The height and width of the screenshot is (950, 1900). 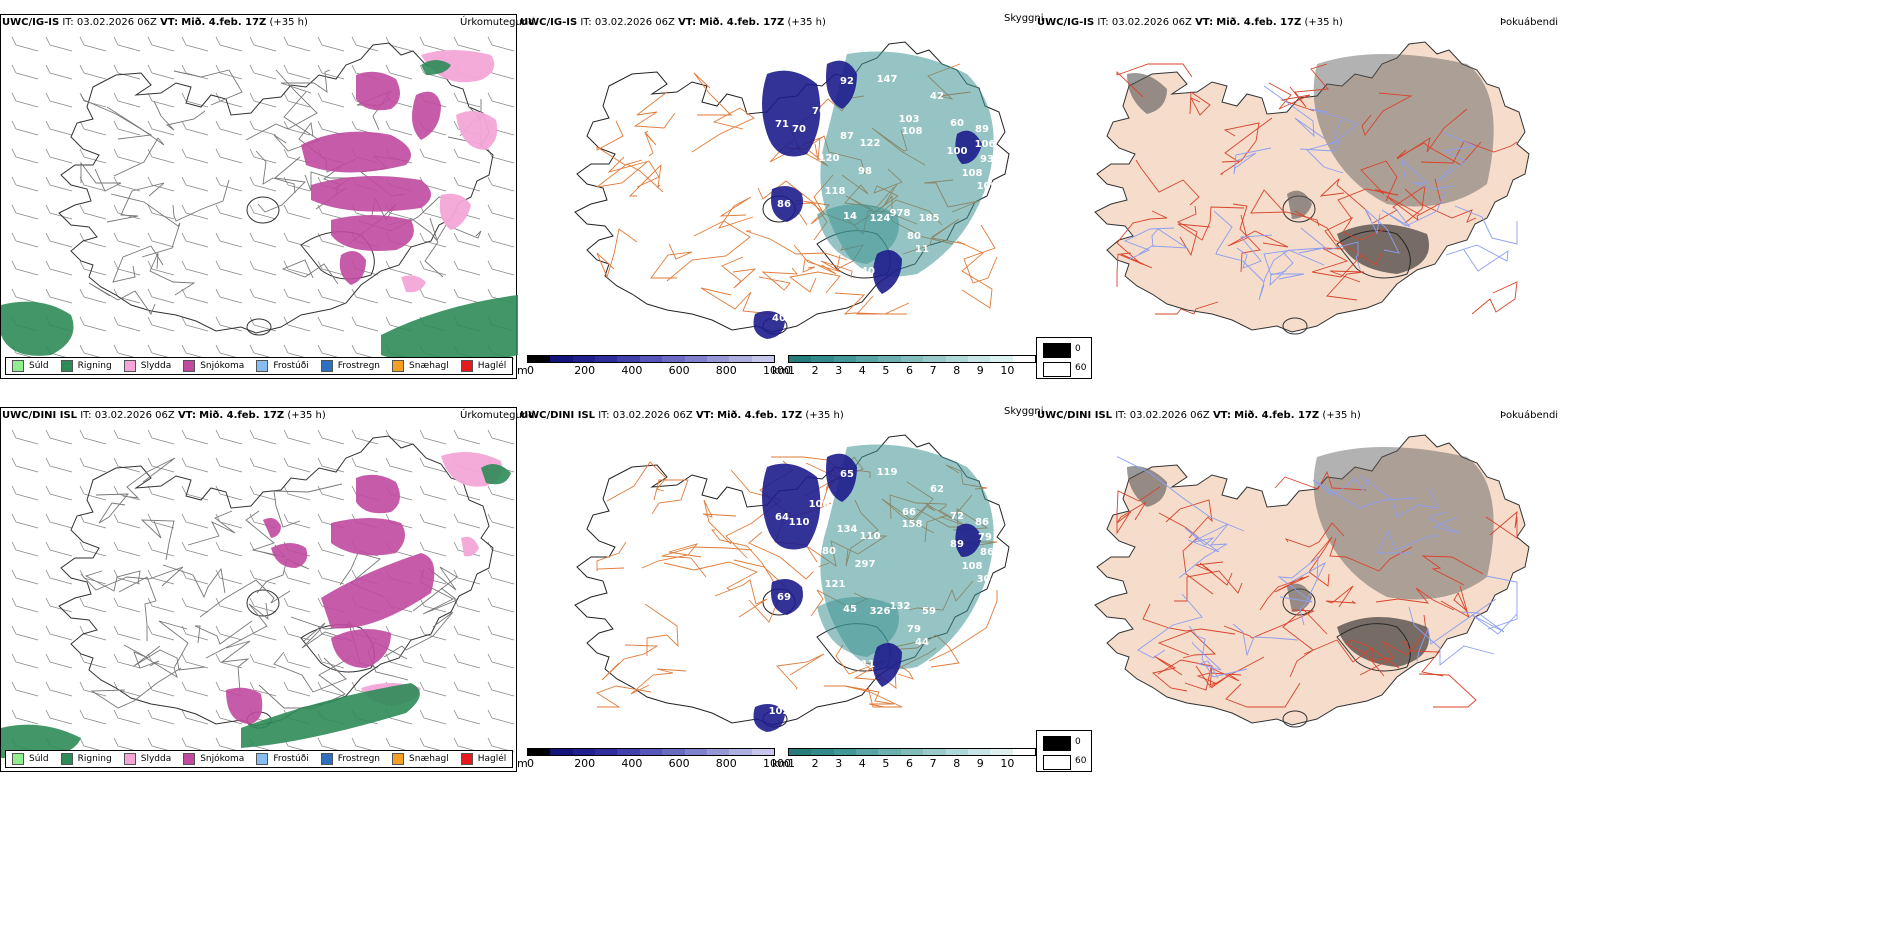 I want to click on glacier-outline, so click(x=337, y=255).